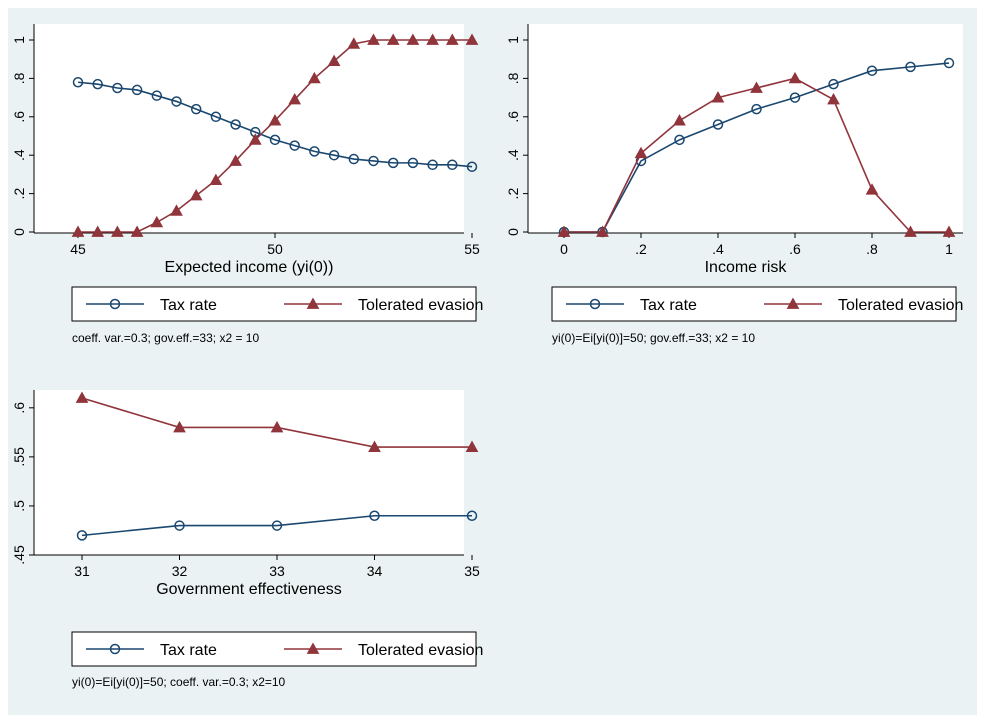 This screenshot has height=722, width=987. I want to click on y-tick-label: .2, so click(19, 194).